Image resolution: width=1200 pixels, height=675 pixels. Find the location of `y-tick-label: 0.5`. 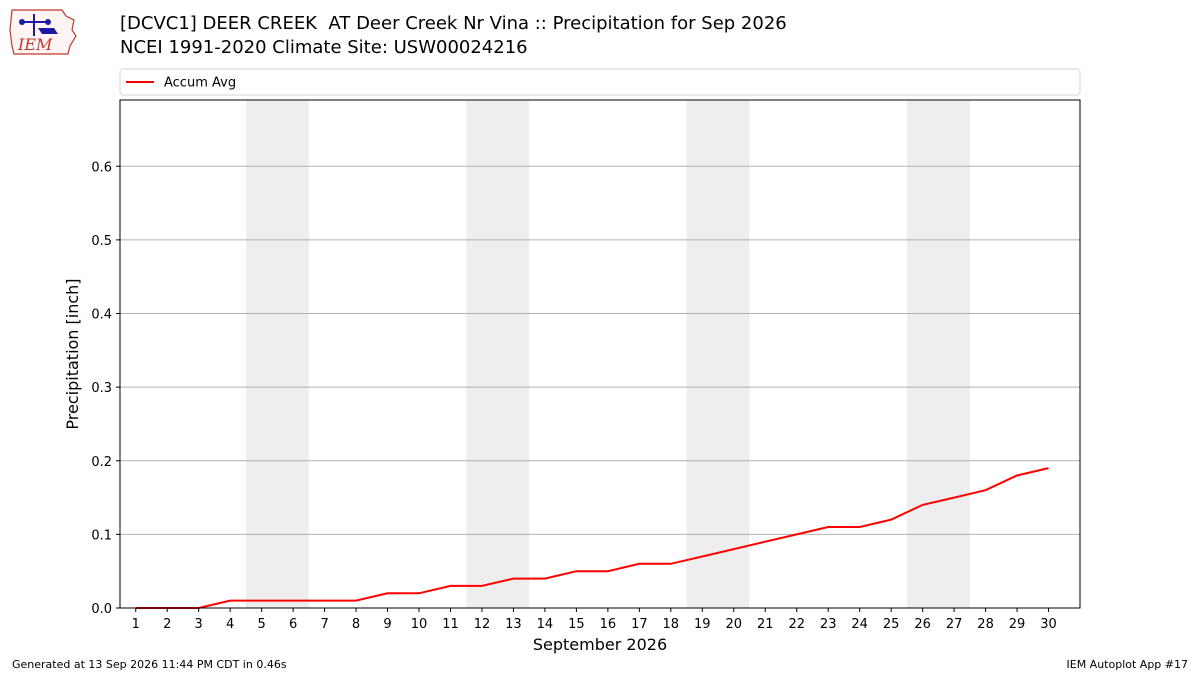

y-tick-label: 0.5 is located at coordinates (101, 241).